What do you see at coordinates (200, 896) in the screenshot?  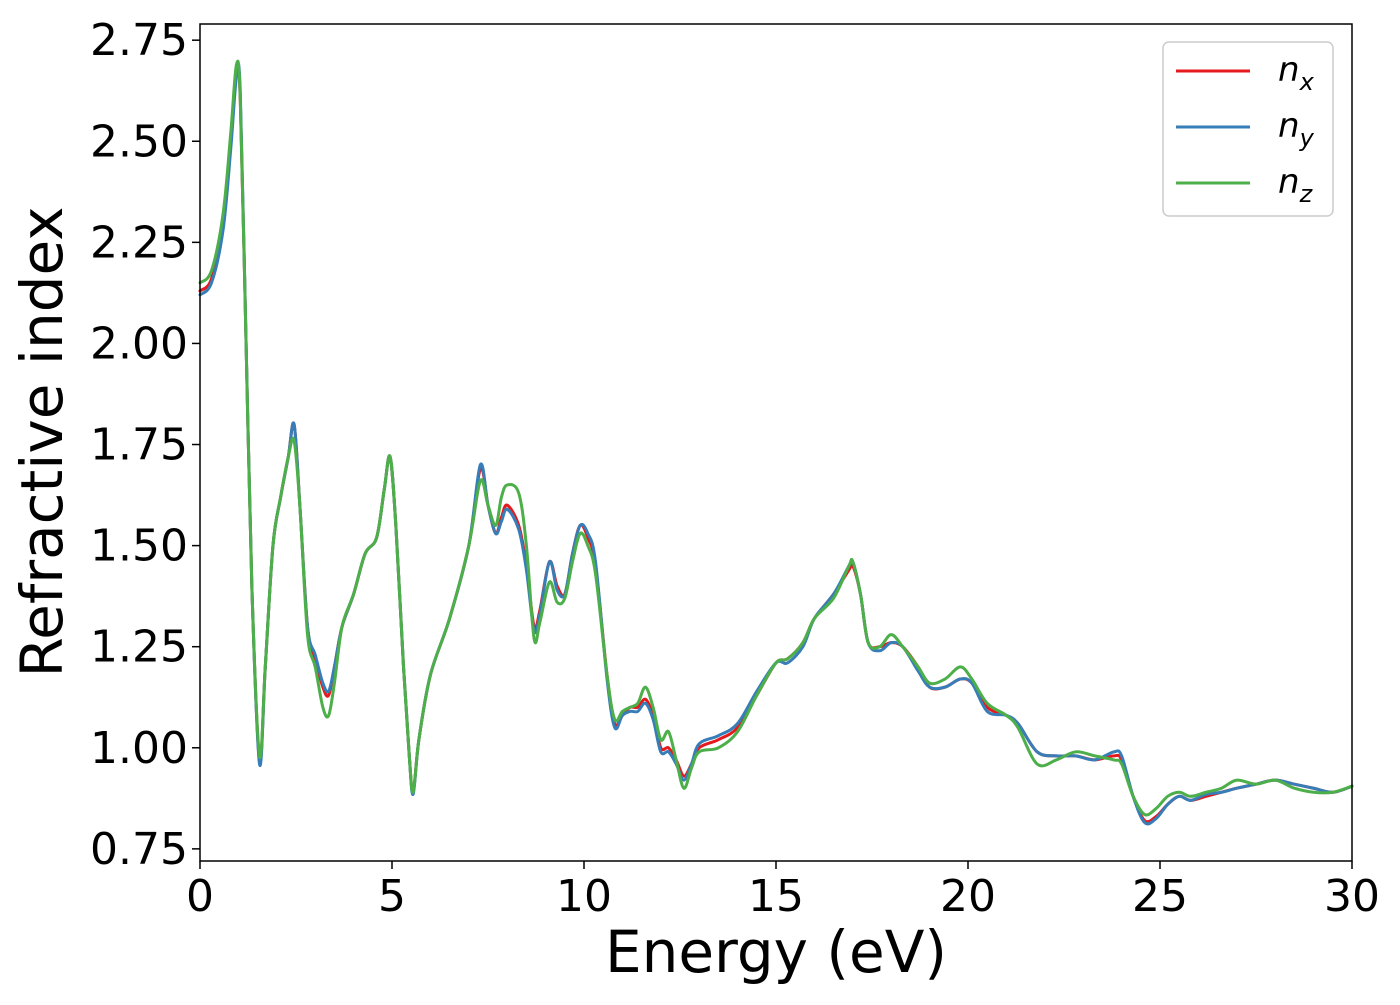 I see `x-tick-label: 0` at bounding box center [200, 896].